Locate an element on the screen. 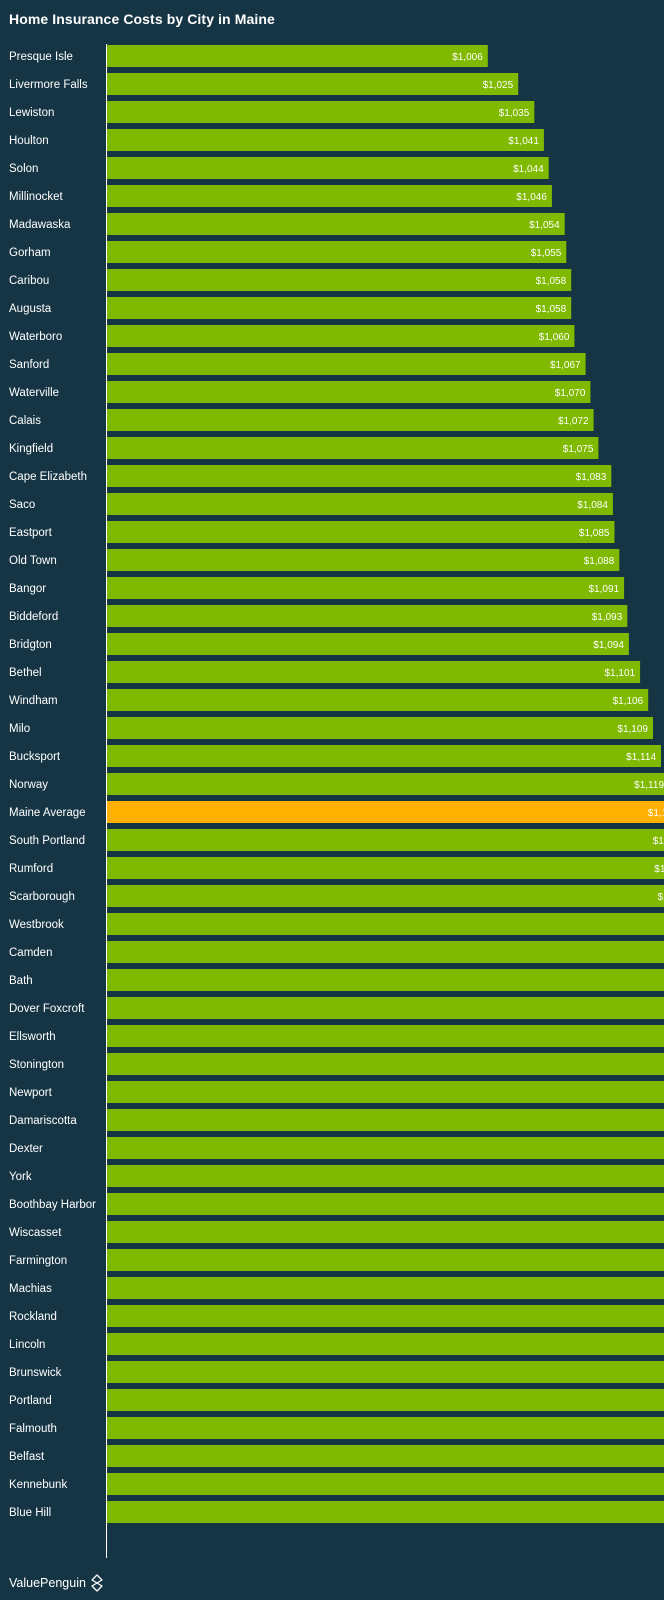 The width and height of the screenshot is (664, 1600). category-label: Kingfield is located at coordinates (31, 449).